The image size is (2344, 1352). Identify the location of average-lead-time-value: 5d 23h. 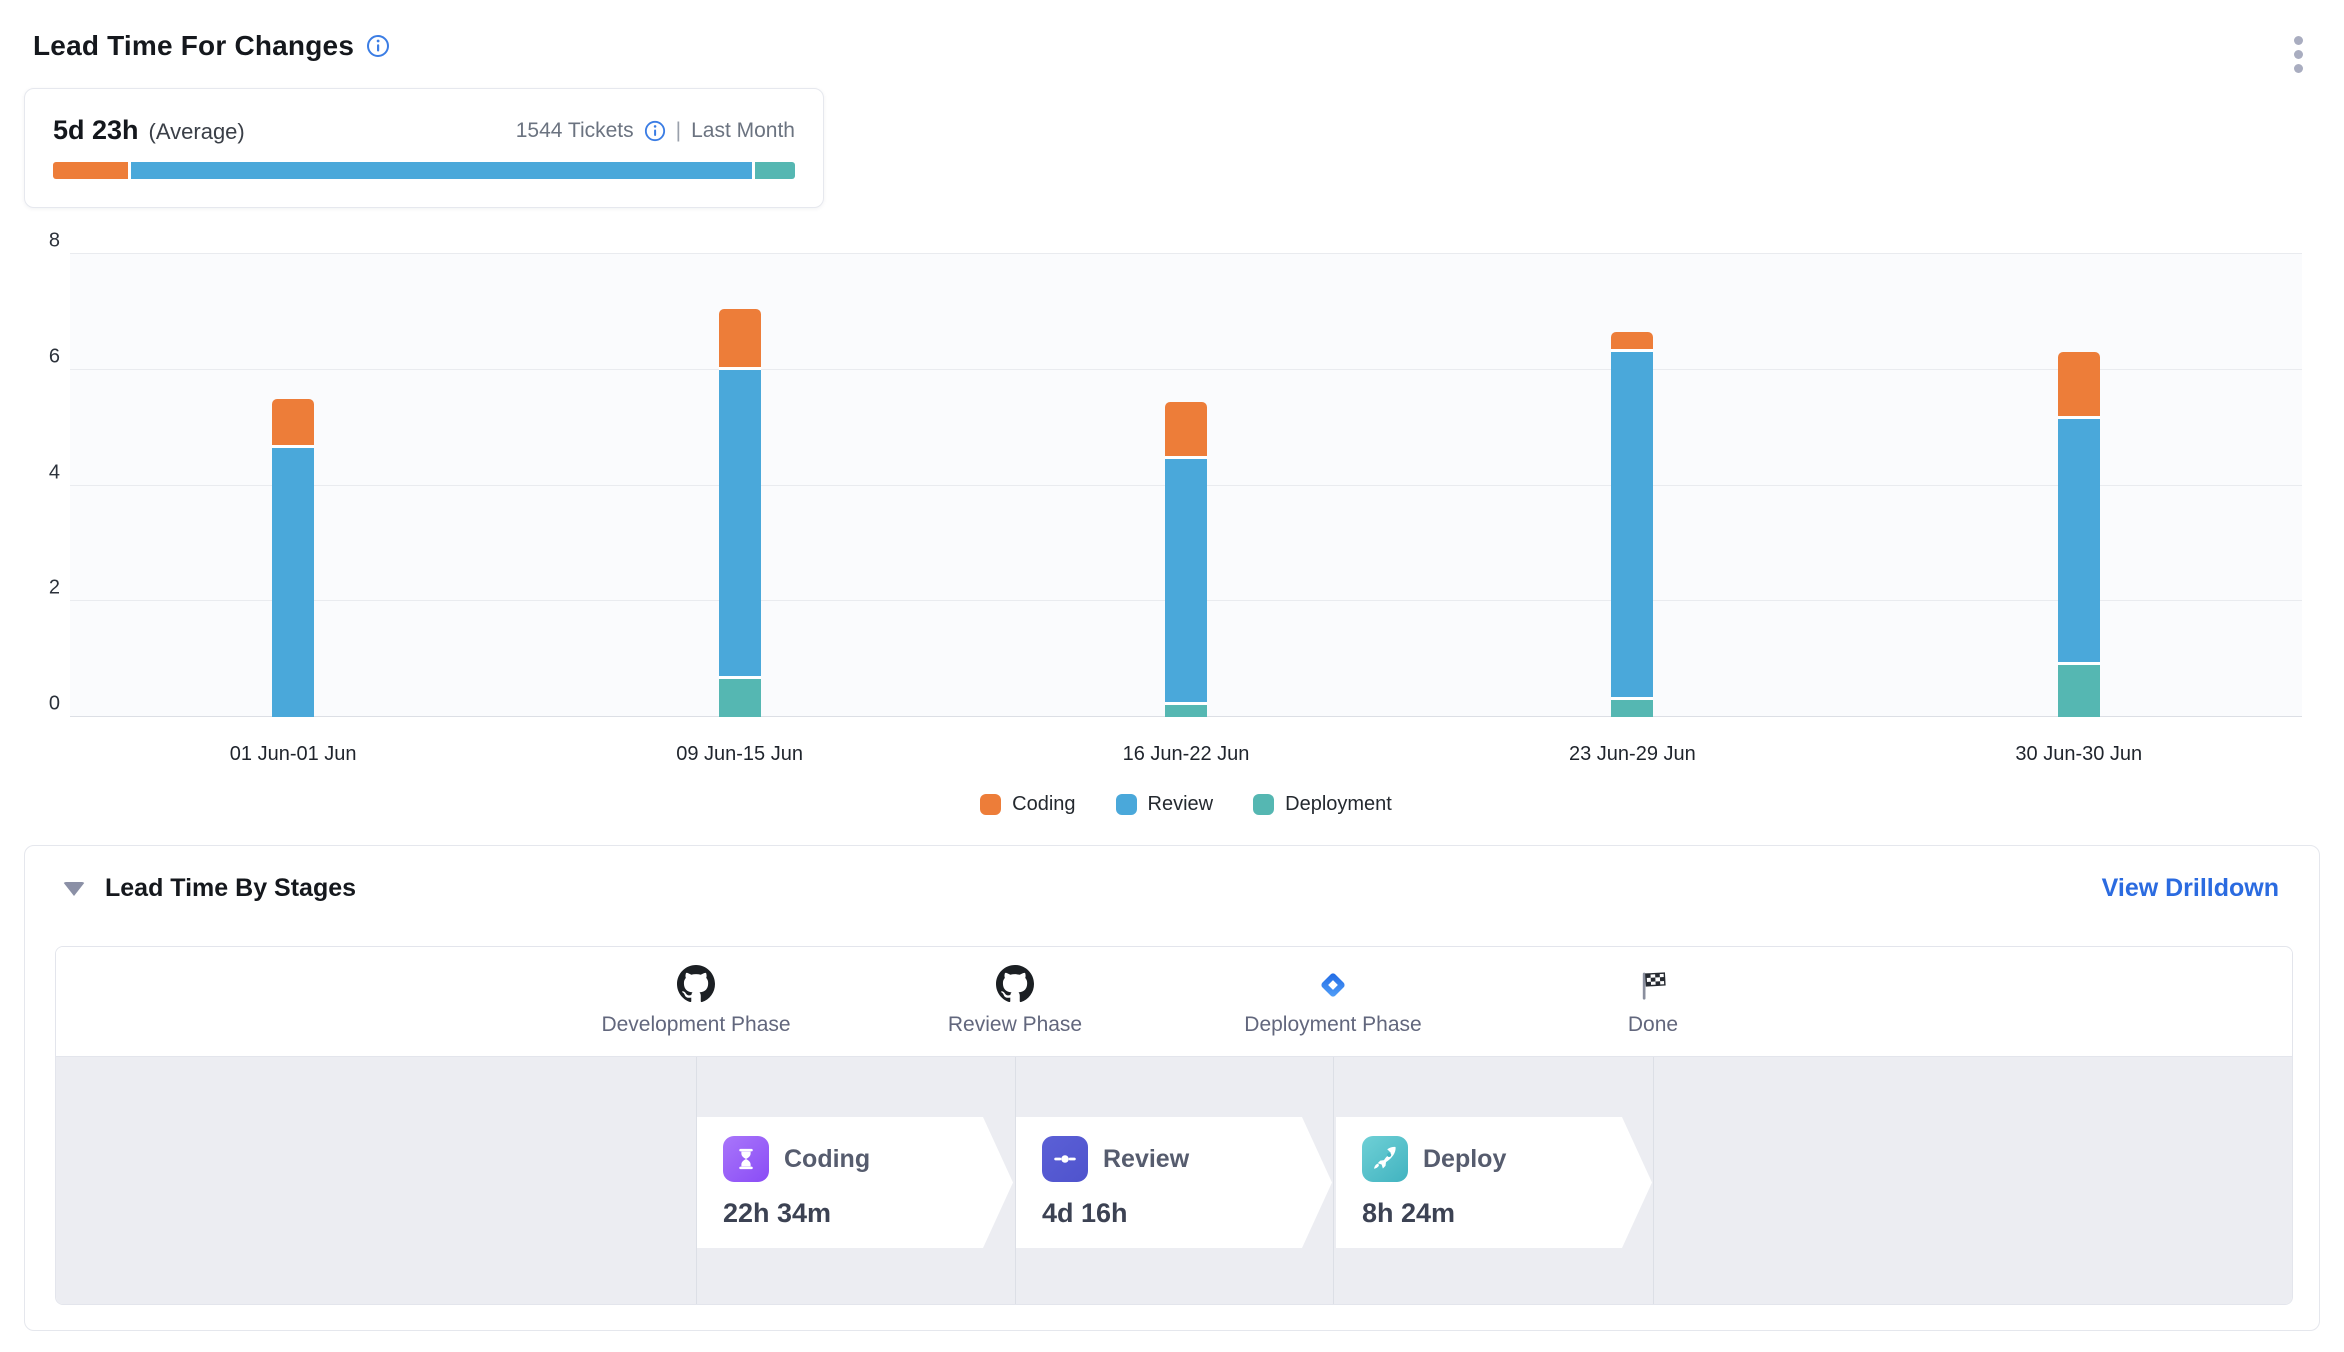
(96, 130).